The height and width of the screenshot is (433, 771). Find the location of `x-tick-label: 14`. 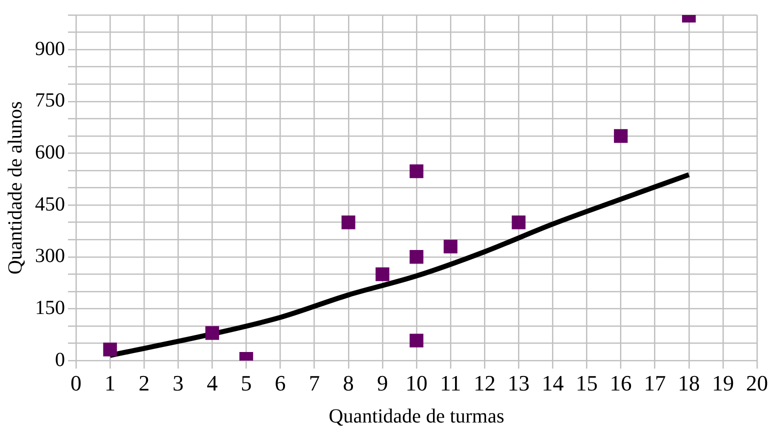

x-tick-label: 14 is located at coordinates (553, 383).